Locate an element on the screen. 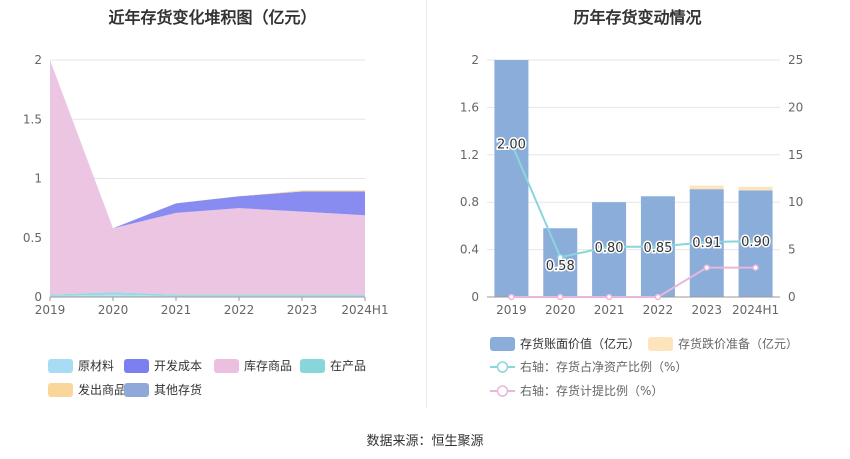 This screenshot has height=459, width=850. y-tick-label: 0.5 is located at coordinates (32, 238).